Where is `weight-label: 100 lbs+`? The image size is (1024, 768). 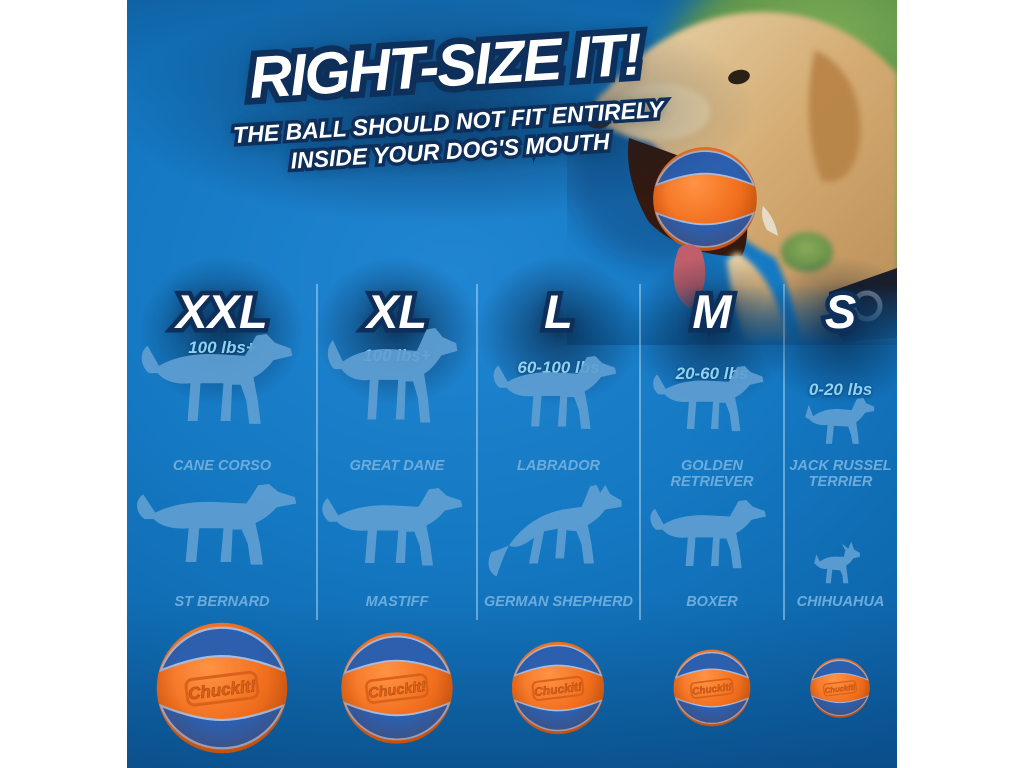 weight-label: 100 lbs+ is located at coordinates (222, 347).